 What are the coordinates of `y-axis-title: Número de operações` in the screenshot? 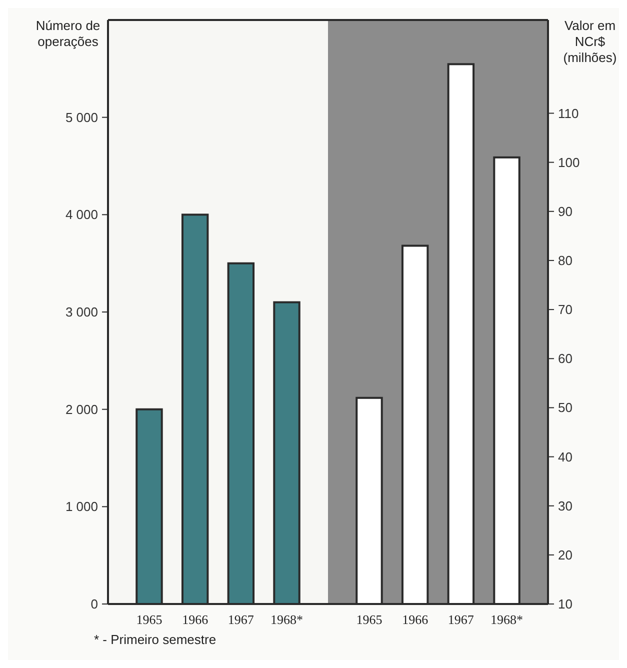 It's located at (68, 33).